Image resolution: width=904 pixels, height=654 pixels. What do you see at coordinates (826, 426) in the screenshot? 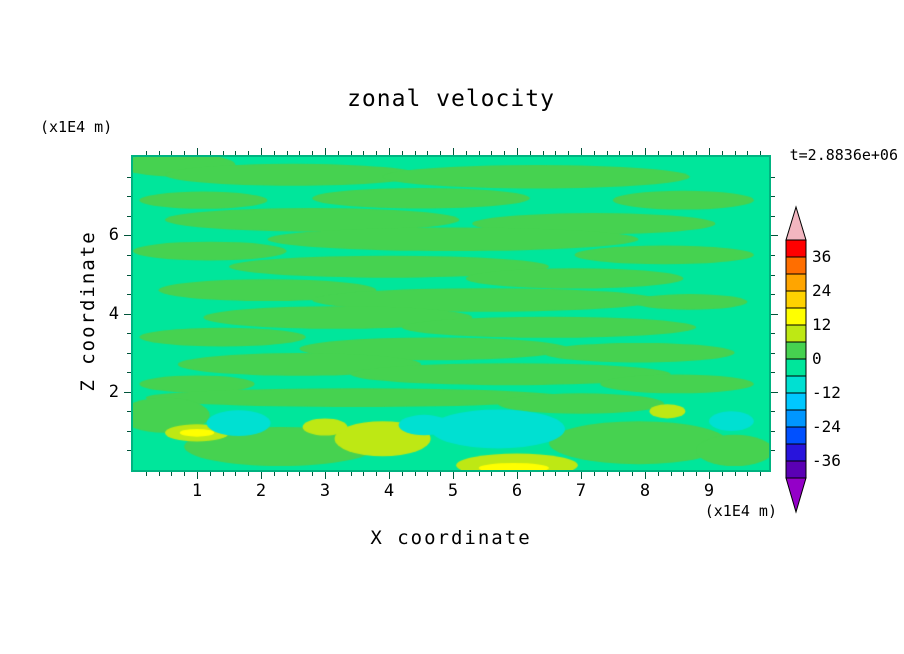
I see `colorbar-label: -24` at bounding box center [826, 426].